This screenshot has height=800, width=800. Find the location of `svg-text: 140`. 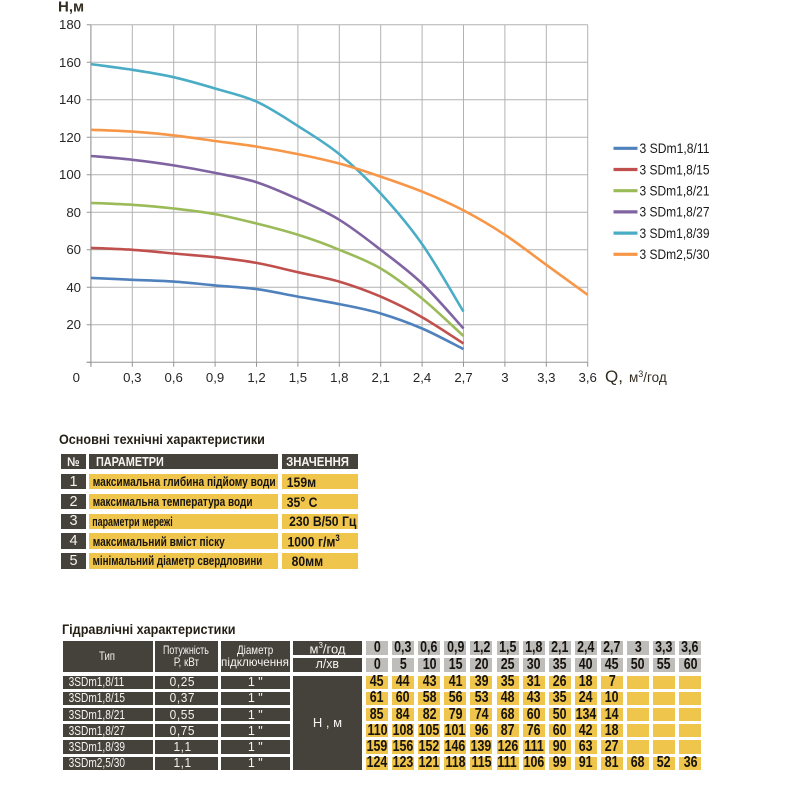

svg-text: 140 is located at coordinates (70, 99).